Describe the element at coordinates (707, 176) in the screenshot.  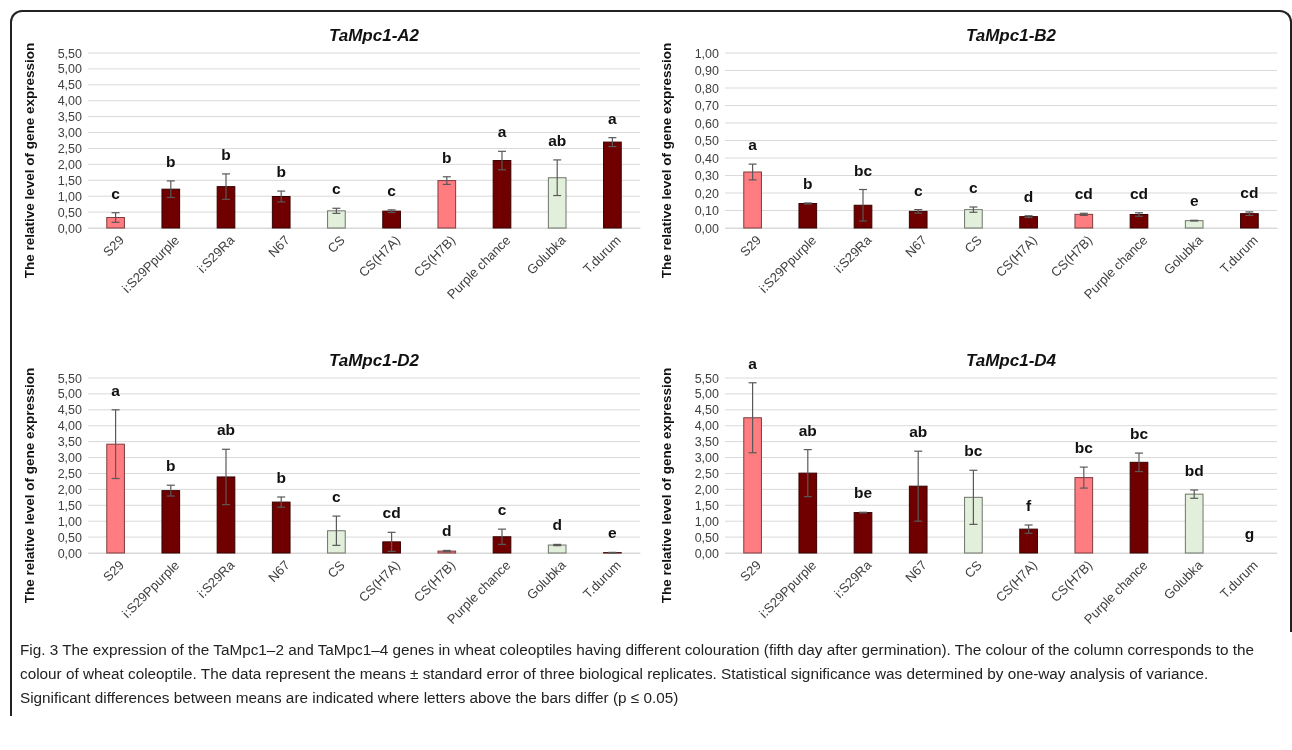
I see `y-tick-label: 0,30` at that location.